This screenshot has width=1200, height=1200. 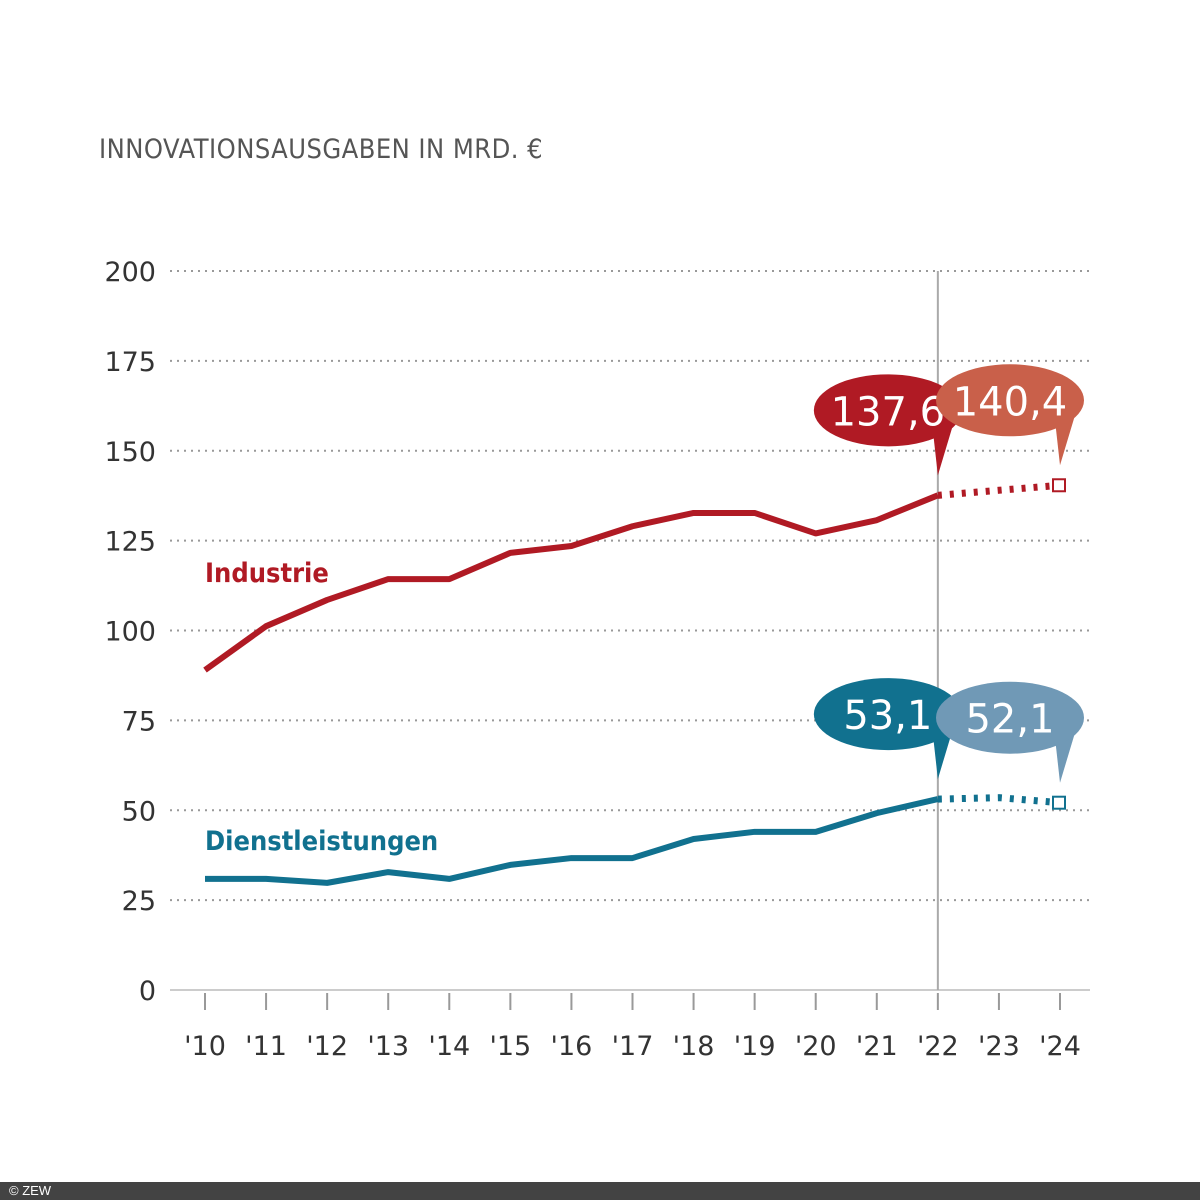 What do you see at coordinates (816, 1046) in the screenshot?
I see `x-tick-label: '20` at bounding box center [816, 1046].